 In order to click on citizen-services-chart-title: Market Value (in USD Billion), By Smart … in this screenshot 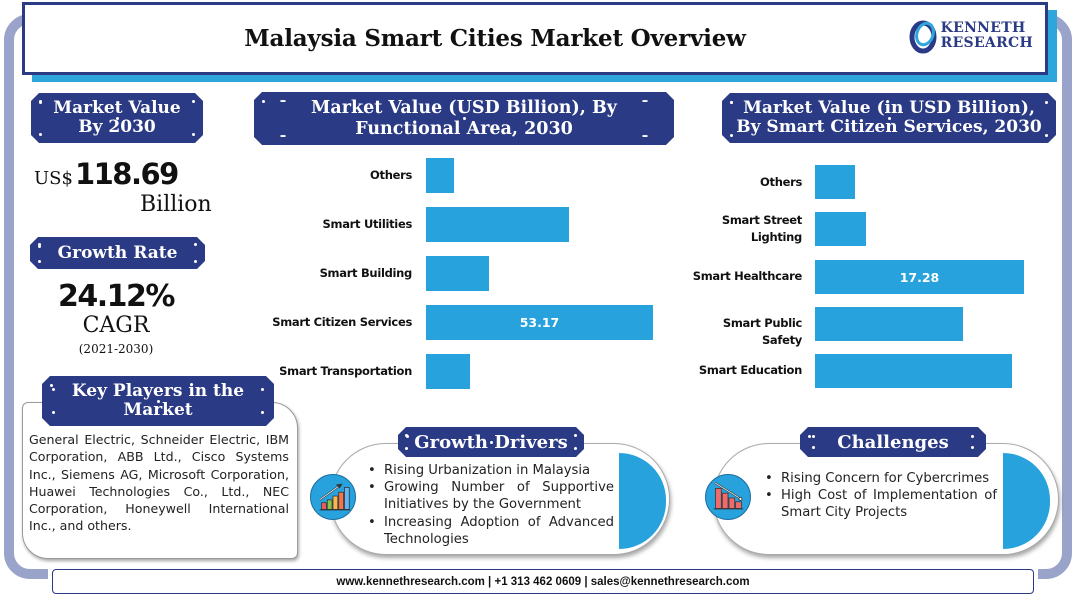, I will do `click(889, 118)`.